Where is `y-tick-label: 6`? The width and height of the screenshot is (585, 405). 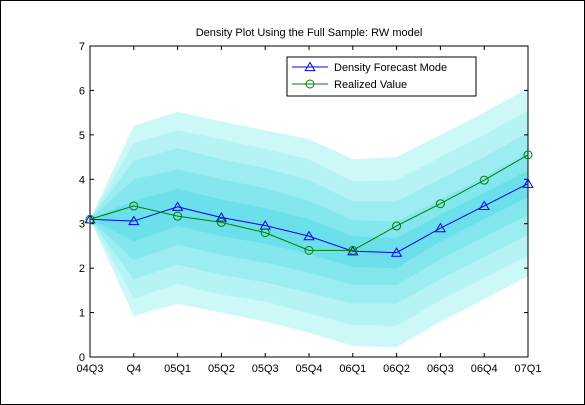 y-tick-label: 6 is located at coordinates (82, 91).